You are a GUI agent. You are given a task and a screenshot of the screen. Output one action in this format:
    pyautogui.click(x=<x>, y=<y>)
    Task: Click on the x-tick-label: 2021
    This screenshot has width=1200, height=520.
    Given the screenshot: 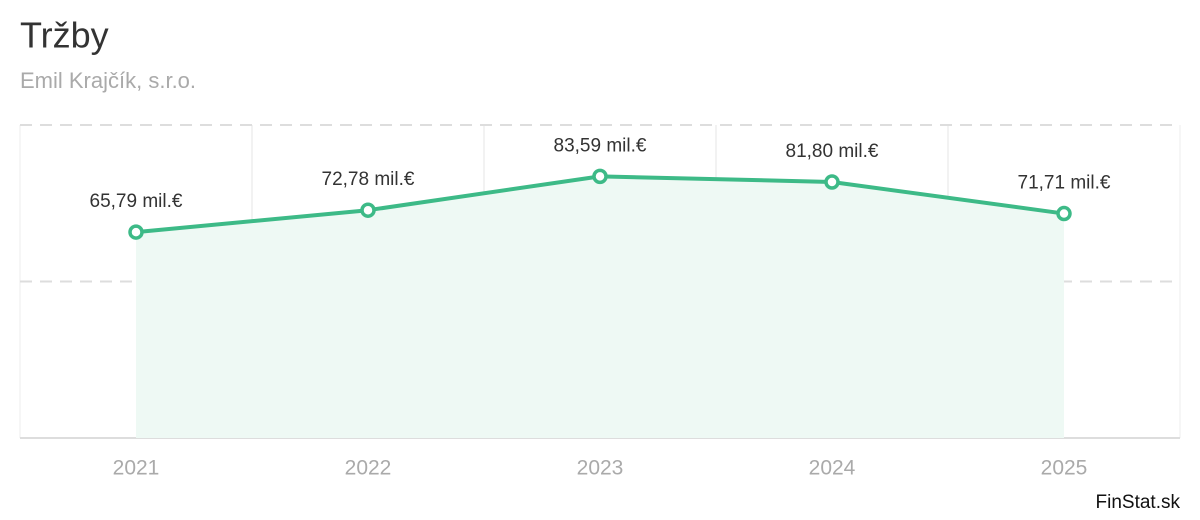 What is the action you would take?
    pyautogui.click(x=136, y=468)
    